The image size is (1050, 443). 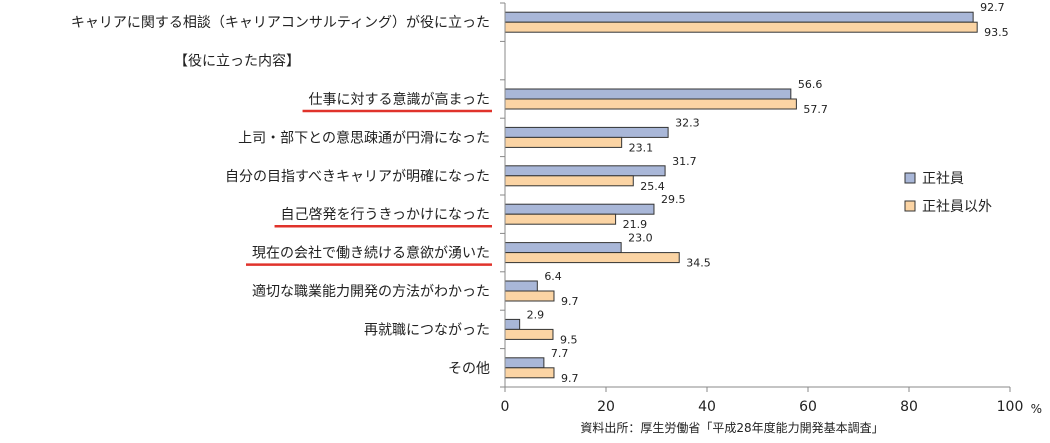 I want to click on category-label: 現在の会社で働き続ける意欲が湧いた, so click(x=371, y=253).